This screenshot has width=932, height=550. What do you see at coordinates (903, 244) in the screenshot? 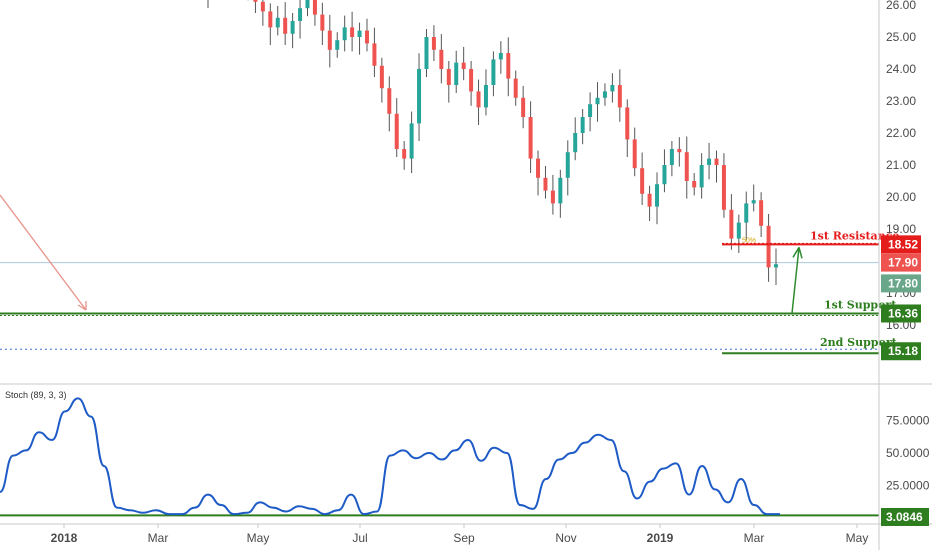
I see `resistance-badge-text: 18.52` at bounding box center [903, 244].